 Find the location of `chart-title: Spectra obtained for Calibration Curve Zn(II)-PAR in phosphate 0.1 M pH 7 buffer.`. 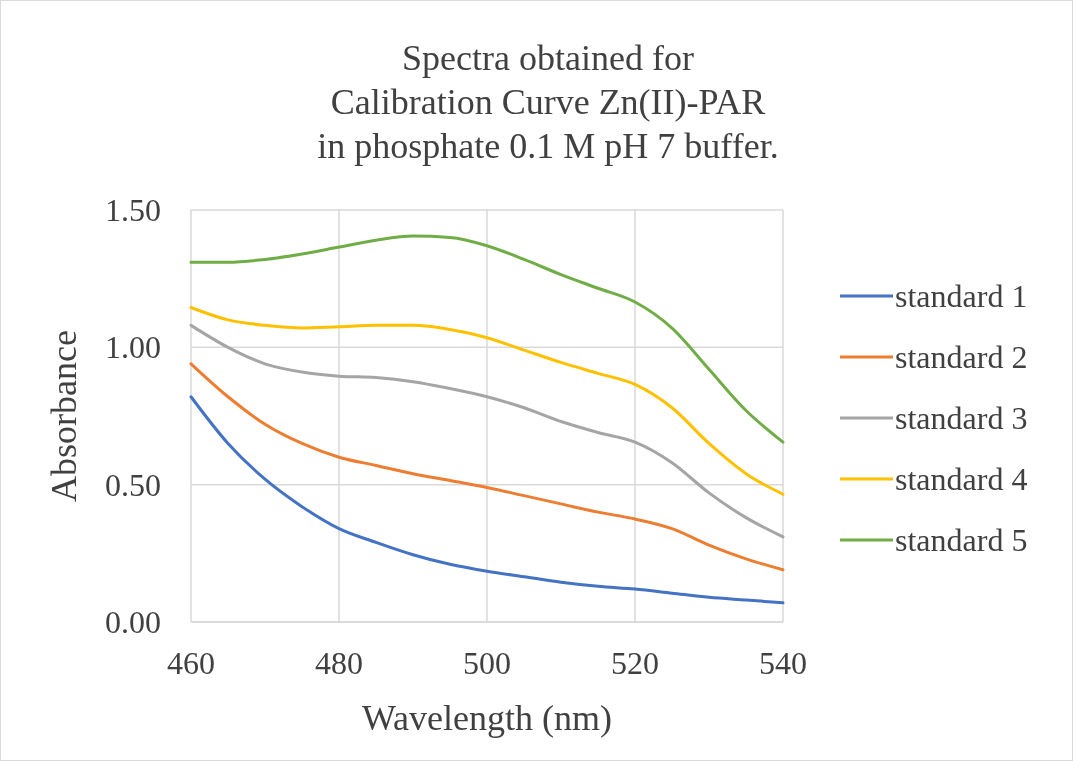

chart-title: Spectra obtained for Calibration Curve Zn(II)-PAR in phosphate 0.1 M pH 7 buffer. is located at coordinates (548, 102).